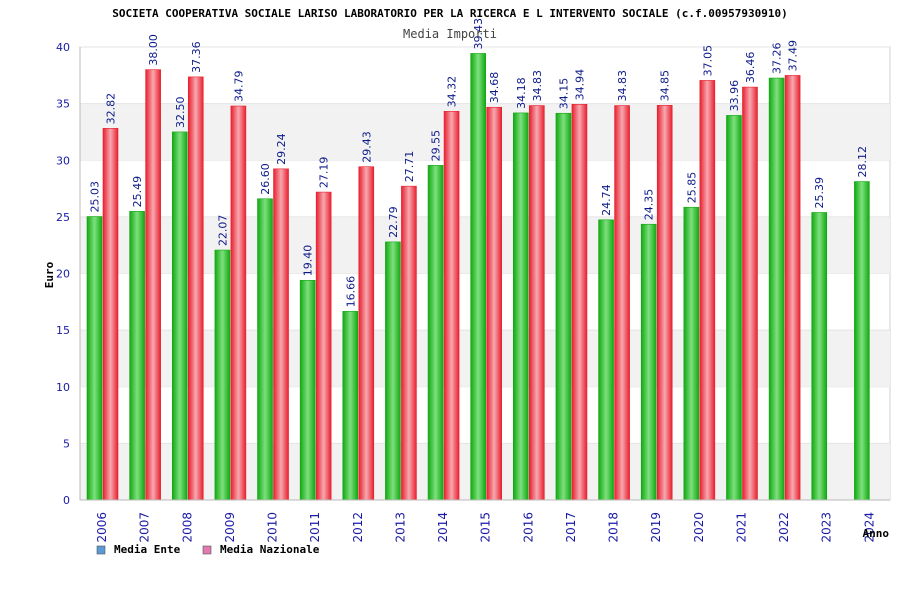 The image size is (900, 600). What do you see at coordinates (443, 527) in the screenshot?
I see `x-tick-label: 2014` at bounding box center [443, 527].